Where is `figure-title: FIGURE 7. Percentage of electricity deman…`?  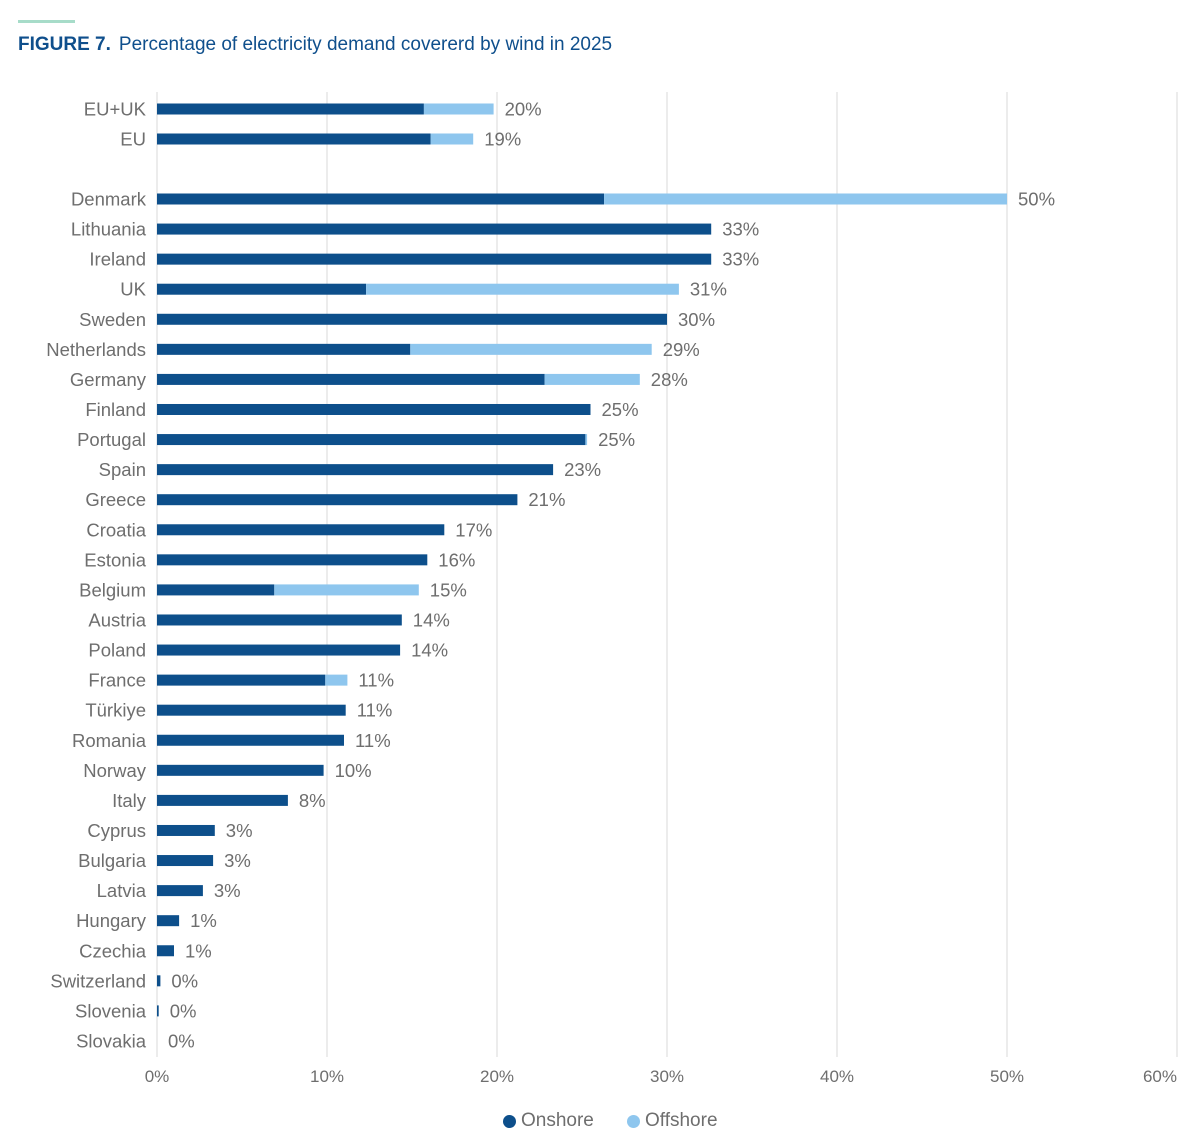
figure-title: FIGURE 7. Percentage of electricity deman… is located at coordinates (315, 45).